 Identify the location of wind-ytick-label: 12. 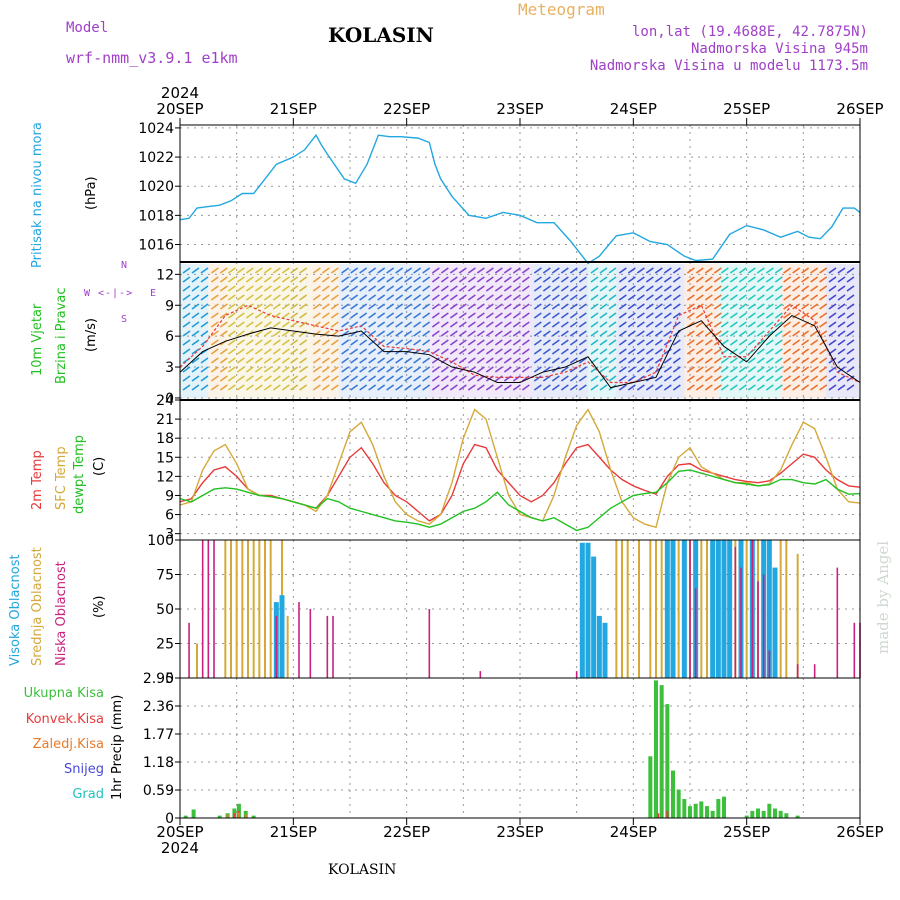
(165, 275).